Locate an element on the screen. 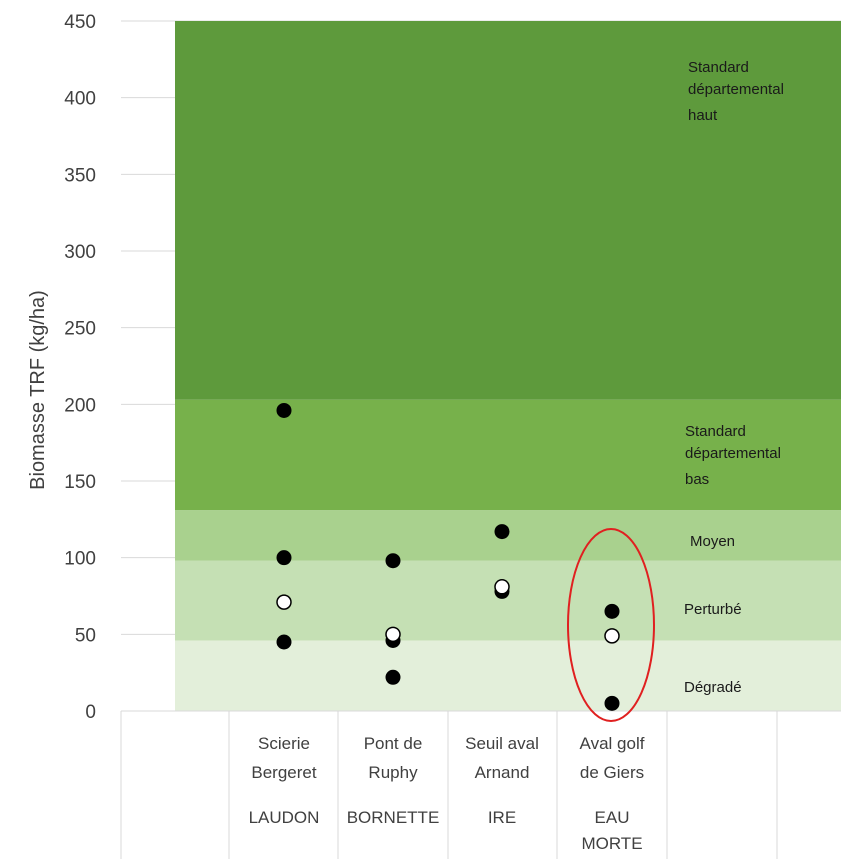 The height and width of the screenshot is (859, 851). y-tick-label: 0 is located at coordinates (90, 712).